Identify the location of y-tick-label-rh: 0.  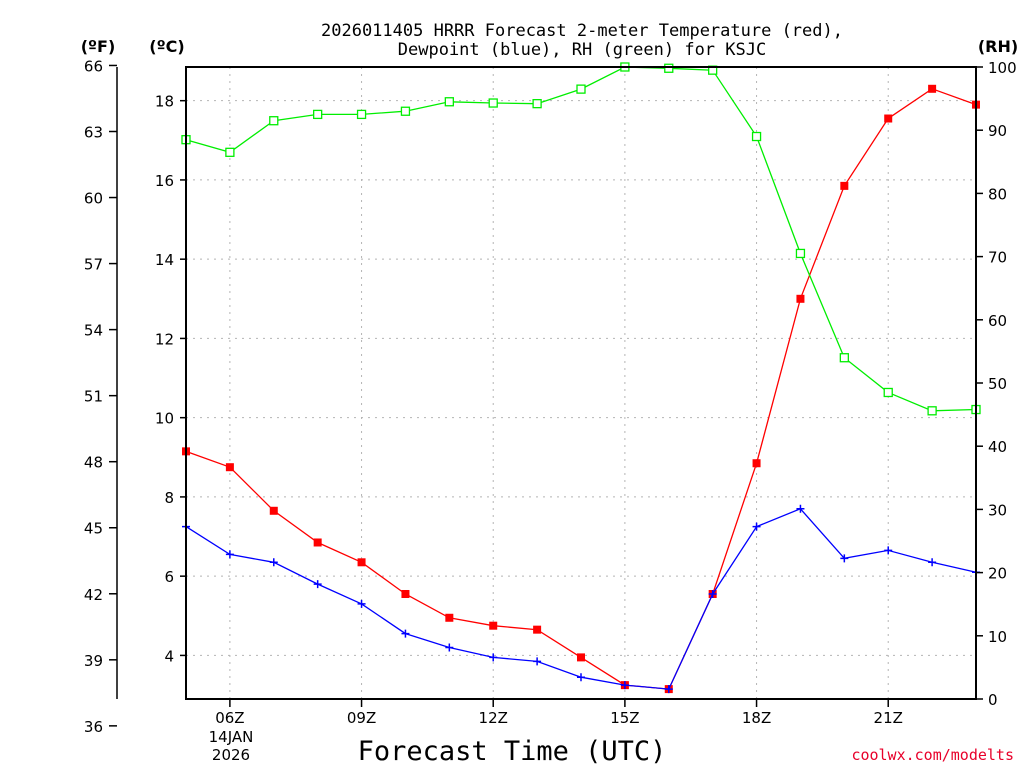
(993, 700).